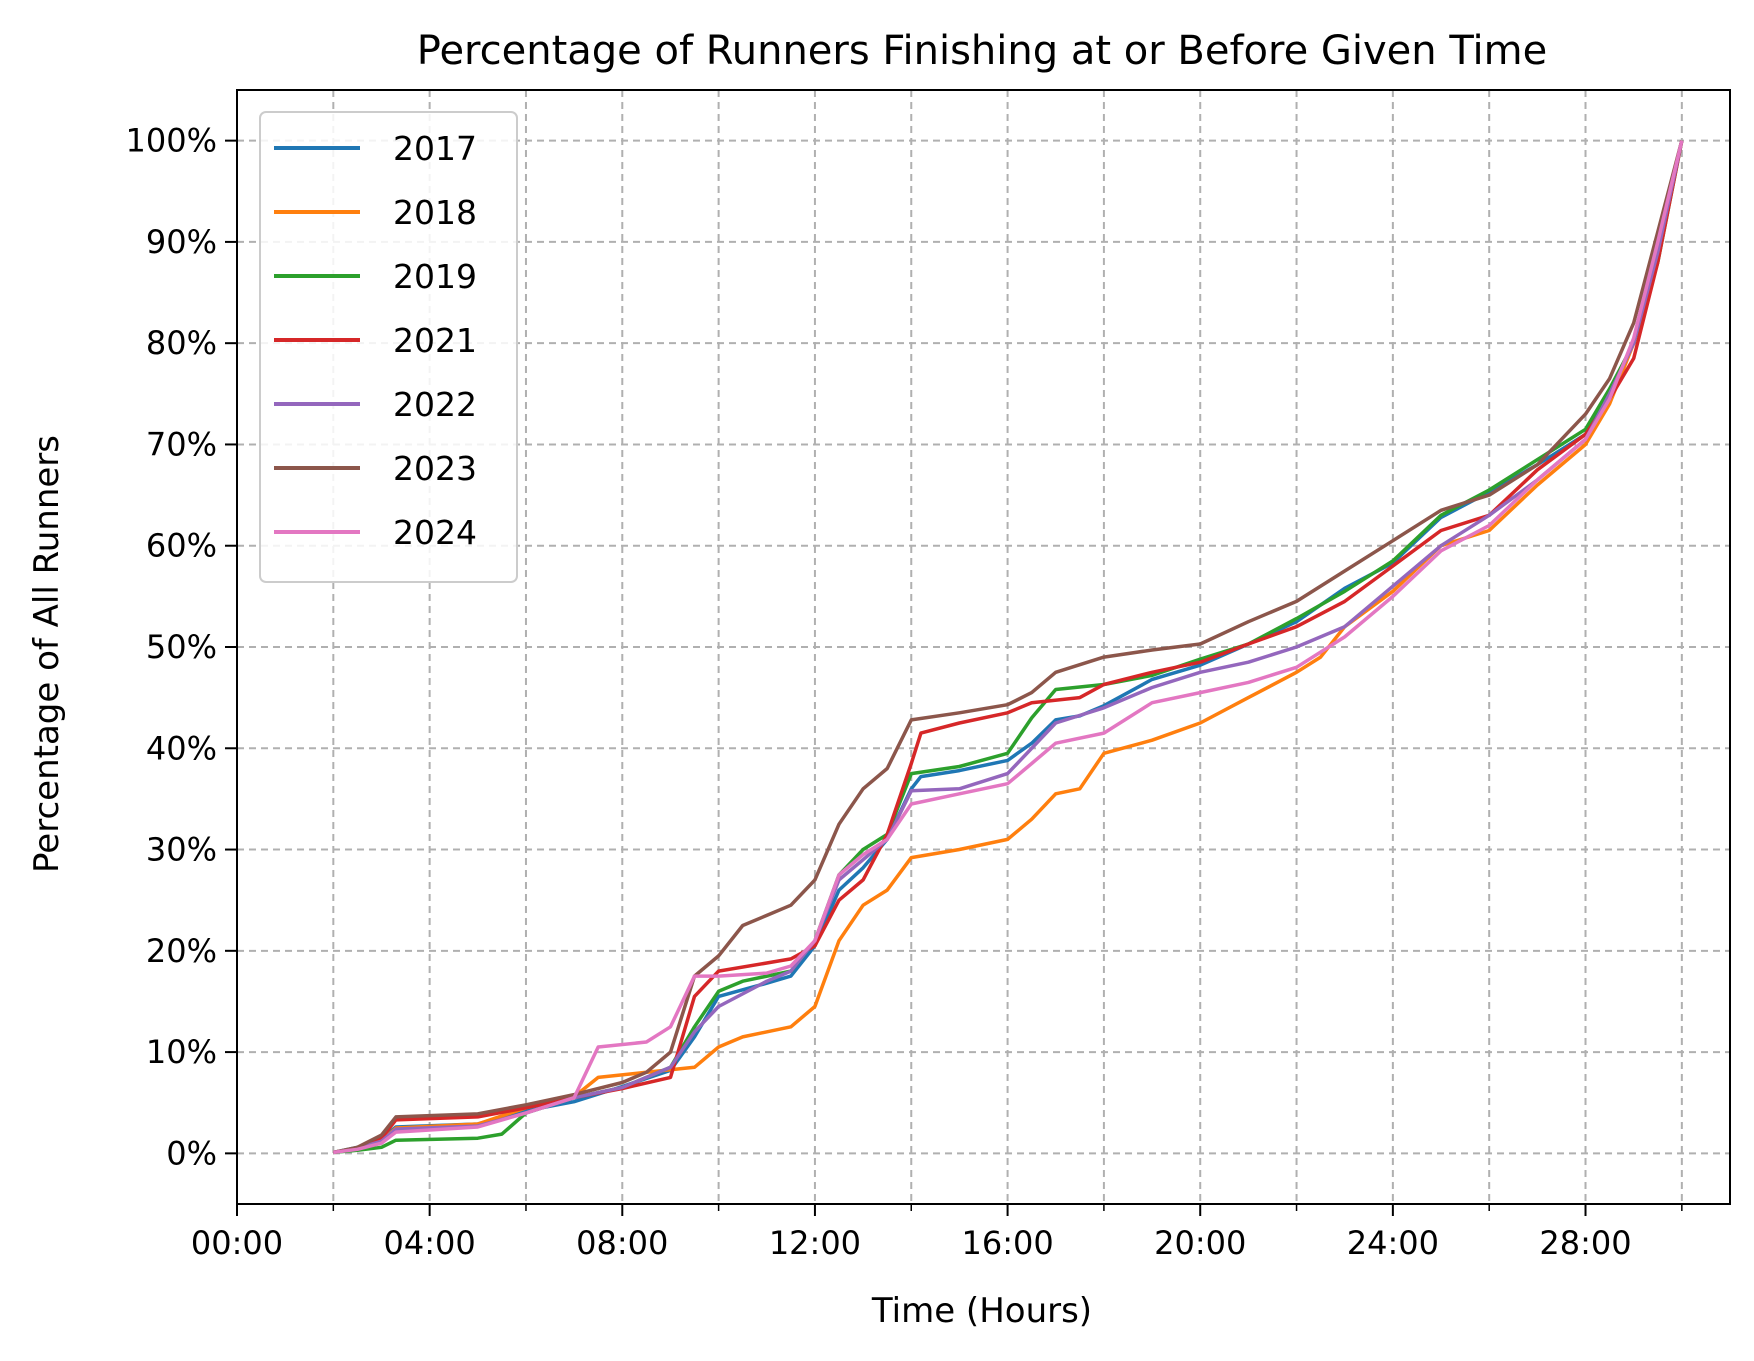  I want to click on y-axis-label: Percentage of All Runners, so click(47, 654).